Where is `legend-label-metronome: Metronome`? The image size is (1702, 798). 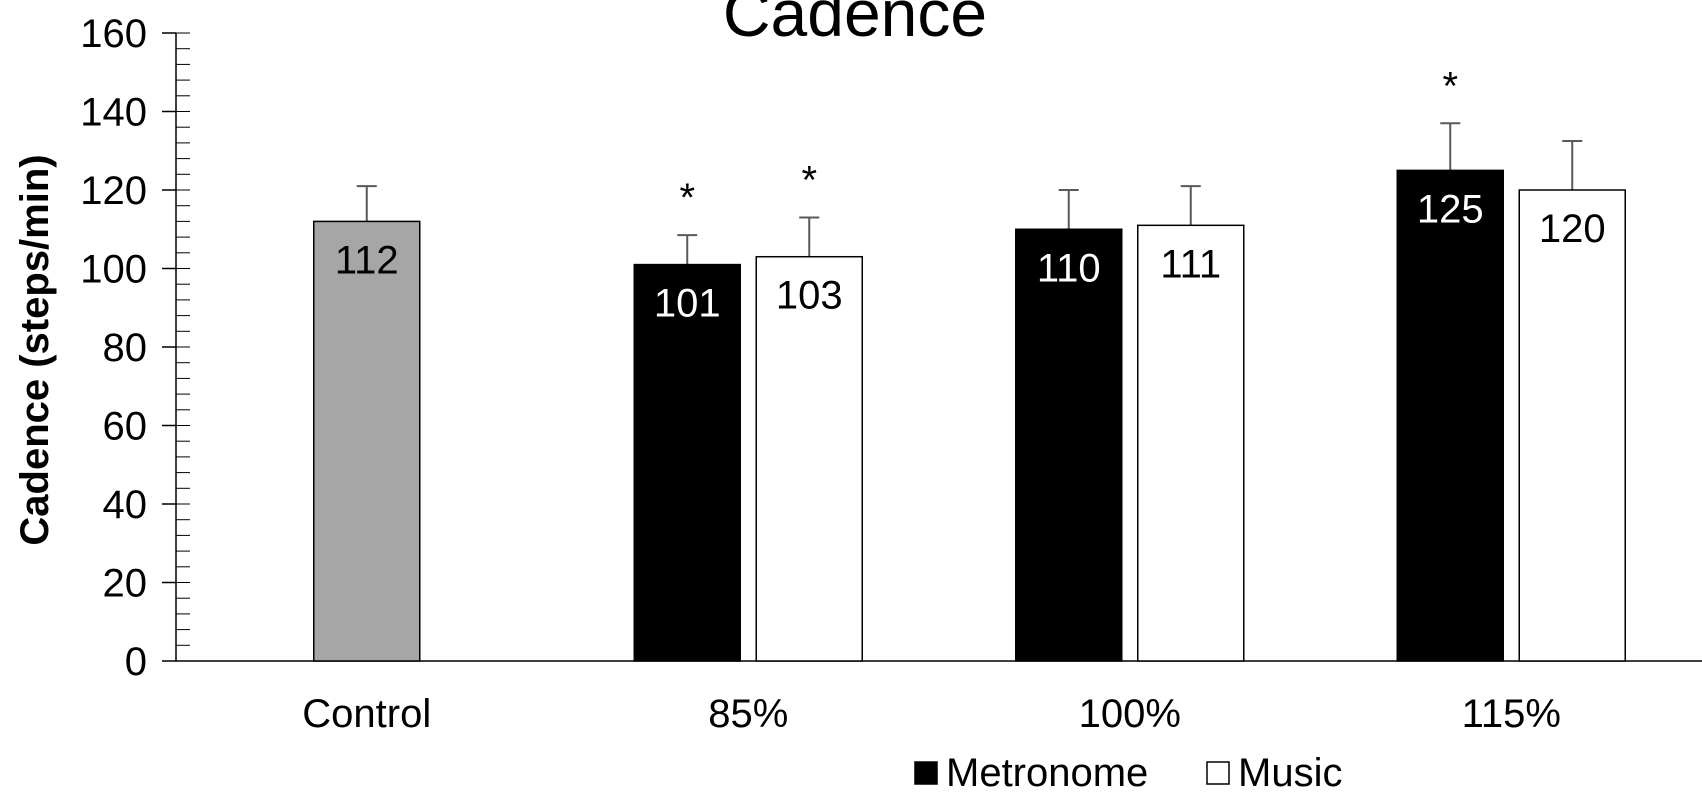
legend-label-metronome: Metronome is located at coordinates (1047, 772).